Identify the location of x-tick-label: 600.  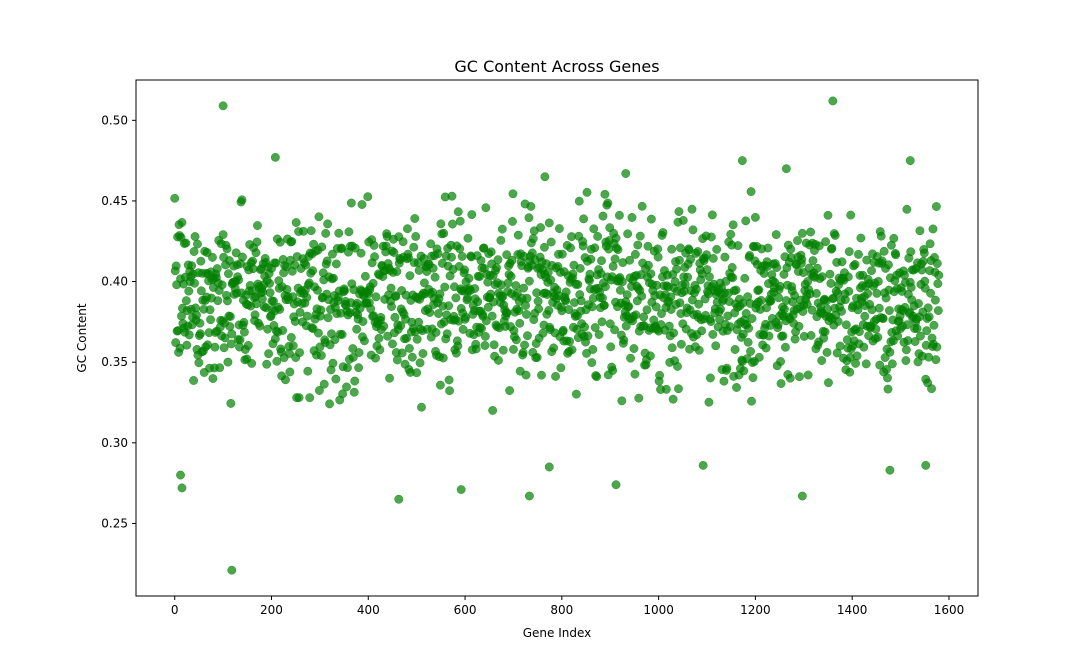
(465, 610).